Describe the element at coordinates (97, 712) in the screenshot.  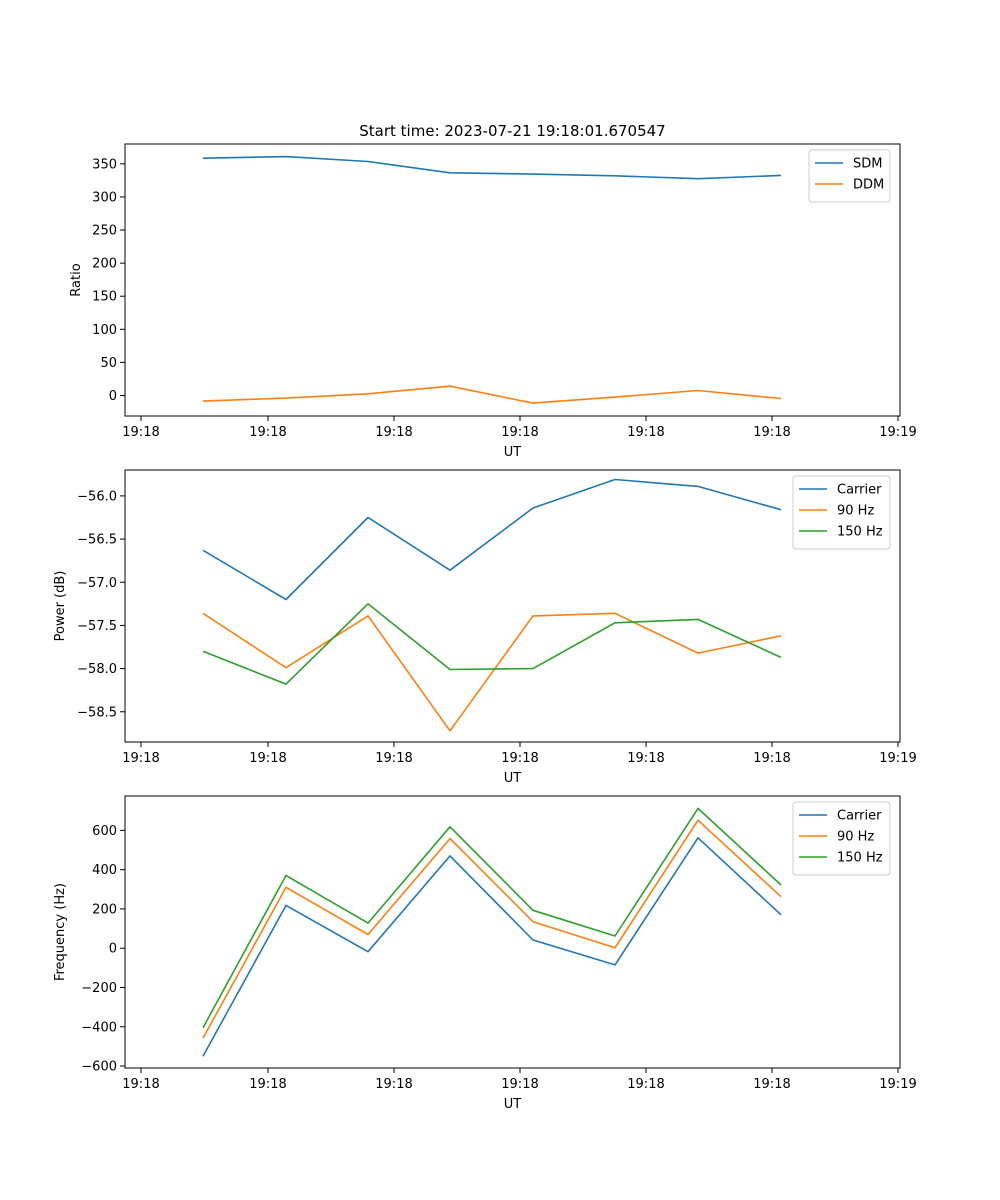
I see `y-tick-label: −58.5` at that location.